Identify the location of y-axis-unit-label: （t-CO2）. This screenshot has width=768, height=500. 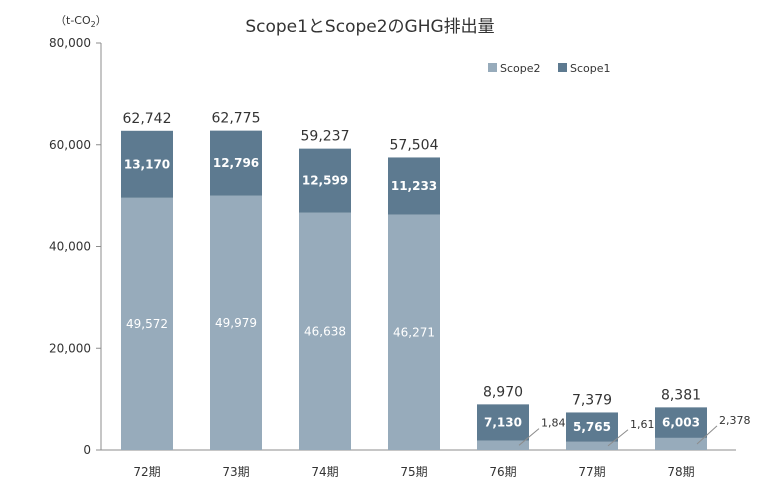
(81, 21).